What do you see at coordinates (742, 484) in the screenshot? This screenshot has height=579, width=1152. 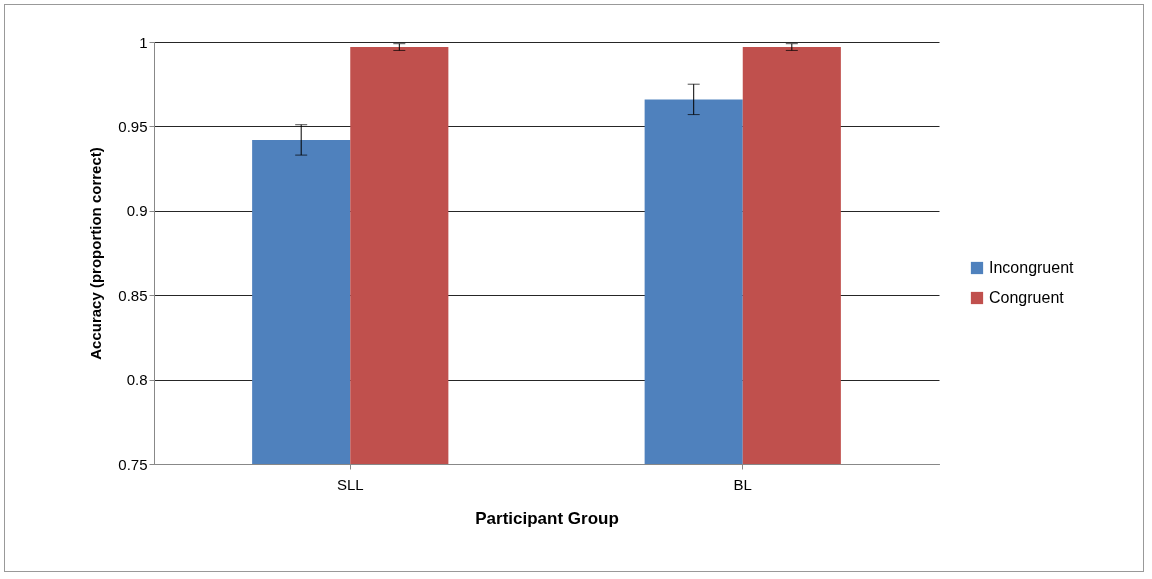 I see `x-tick-label: BL` at bounding box center [742, 484].